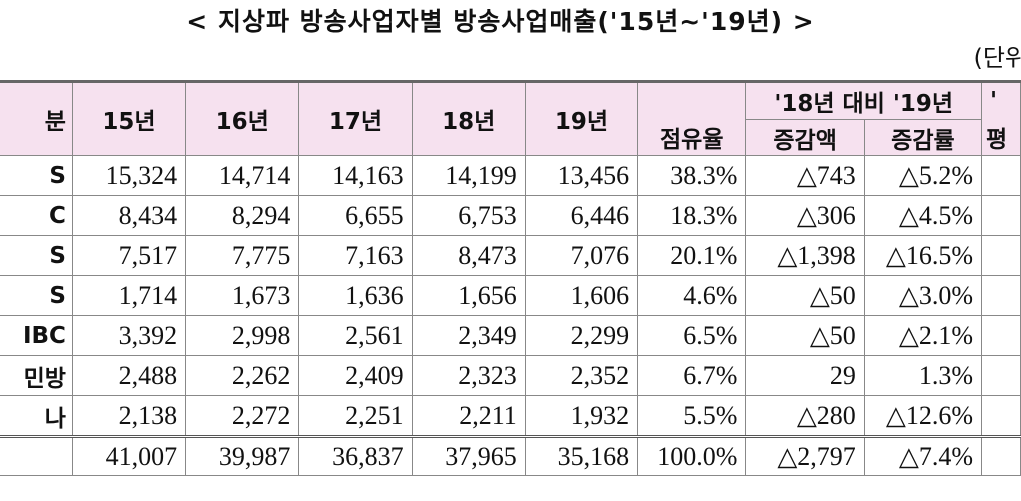 This screenshot has width=1021, height=501. I want to click on header-year-15: 15년, so click(129, 118).